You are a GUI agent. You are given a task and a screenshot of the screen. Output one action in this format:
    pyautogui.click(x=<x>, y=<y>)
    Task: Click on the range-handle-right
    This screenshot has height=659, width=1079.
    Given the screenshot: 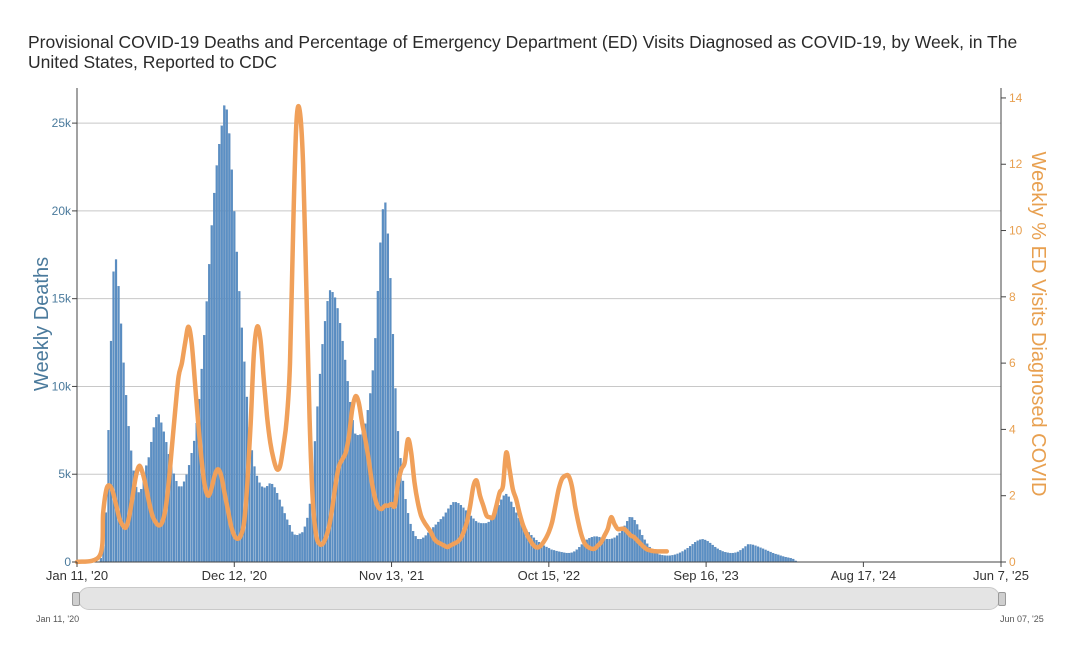 What is the action you would take?
    pyautogui.click(x=1002, y=599)
    